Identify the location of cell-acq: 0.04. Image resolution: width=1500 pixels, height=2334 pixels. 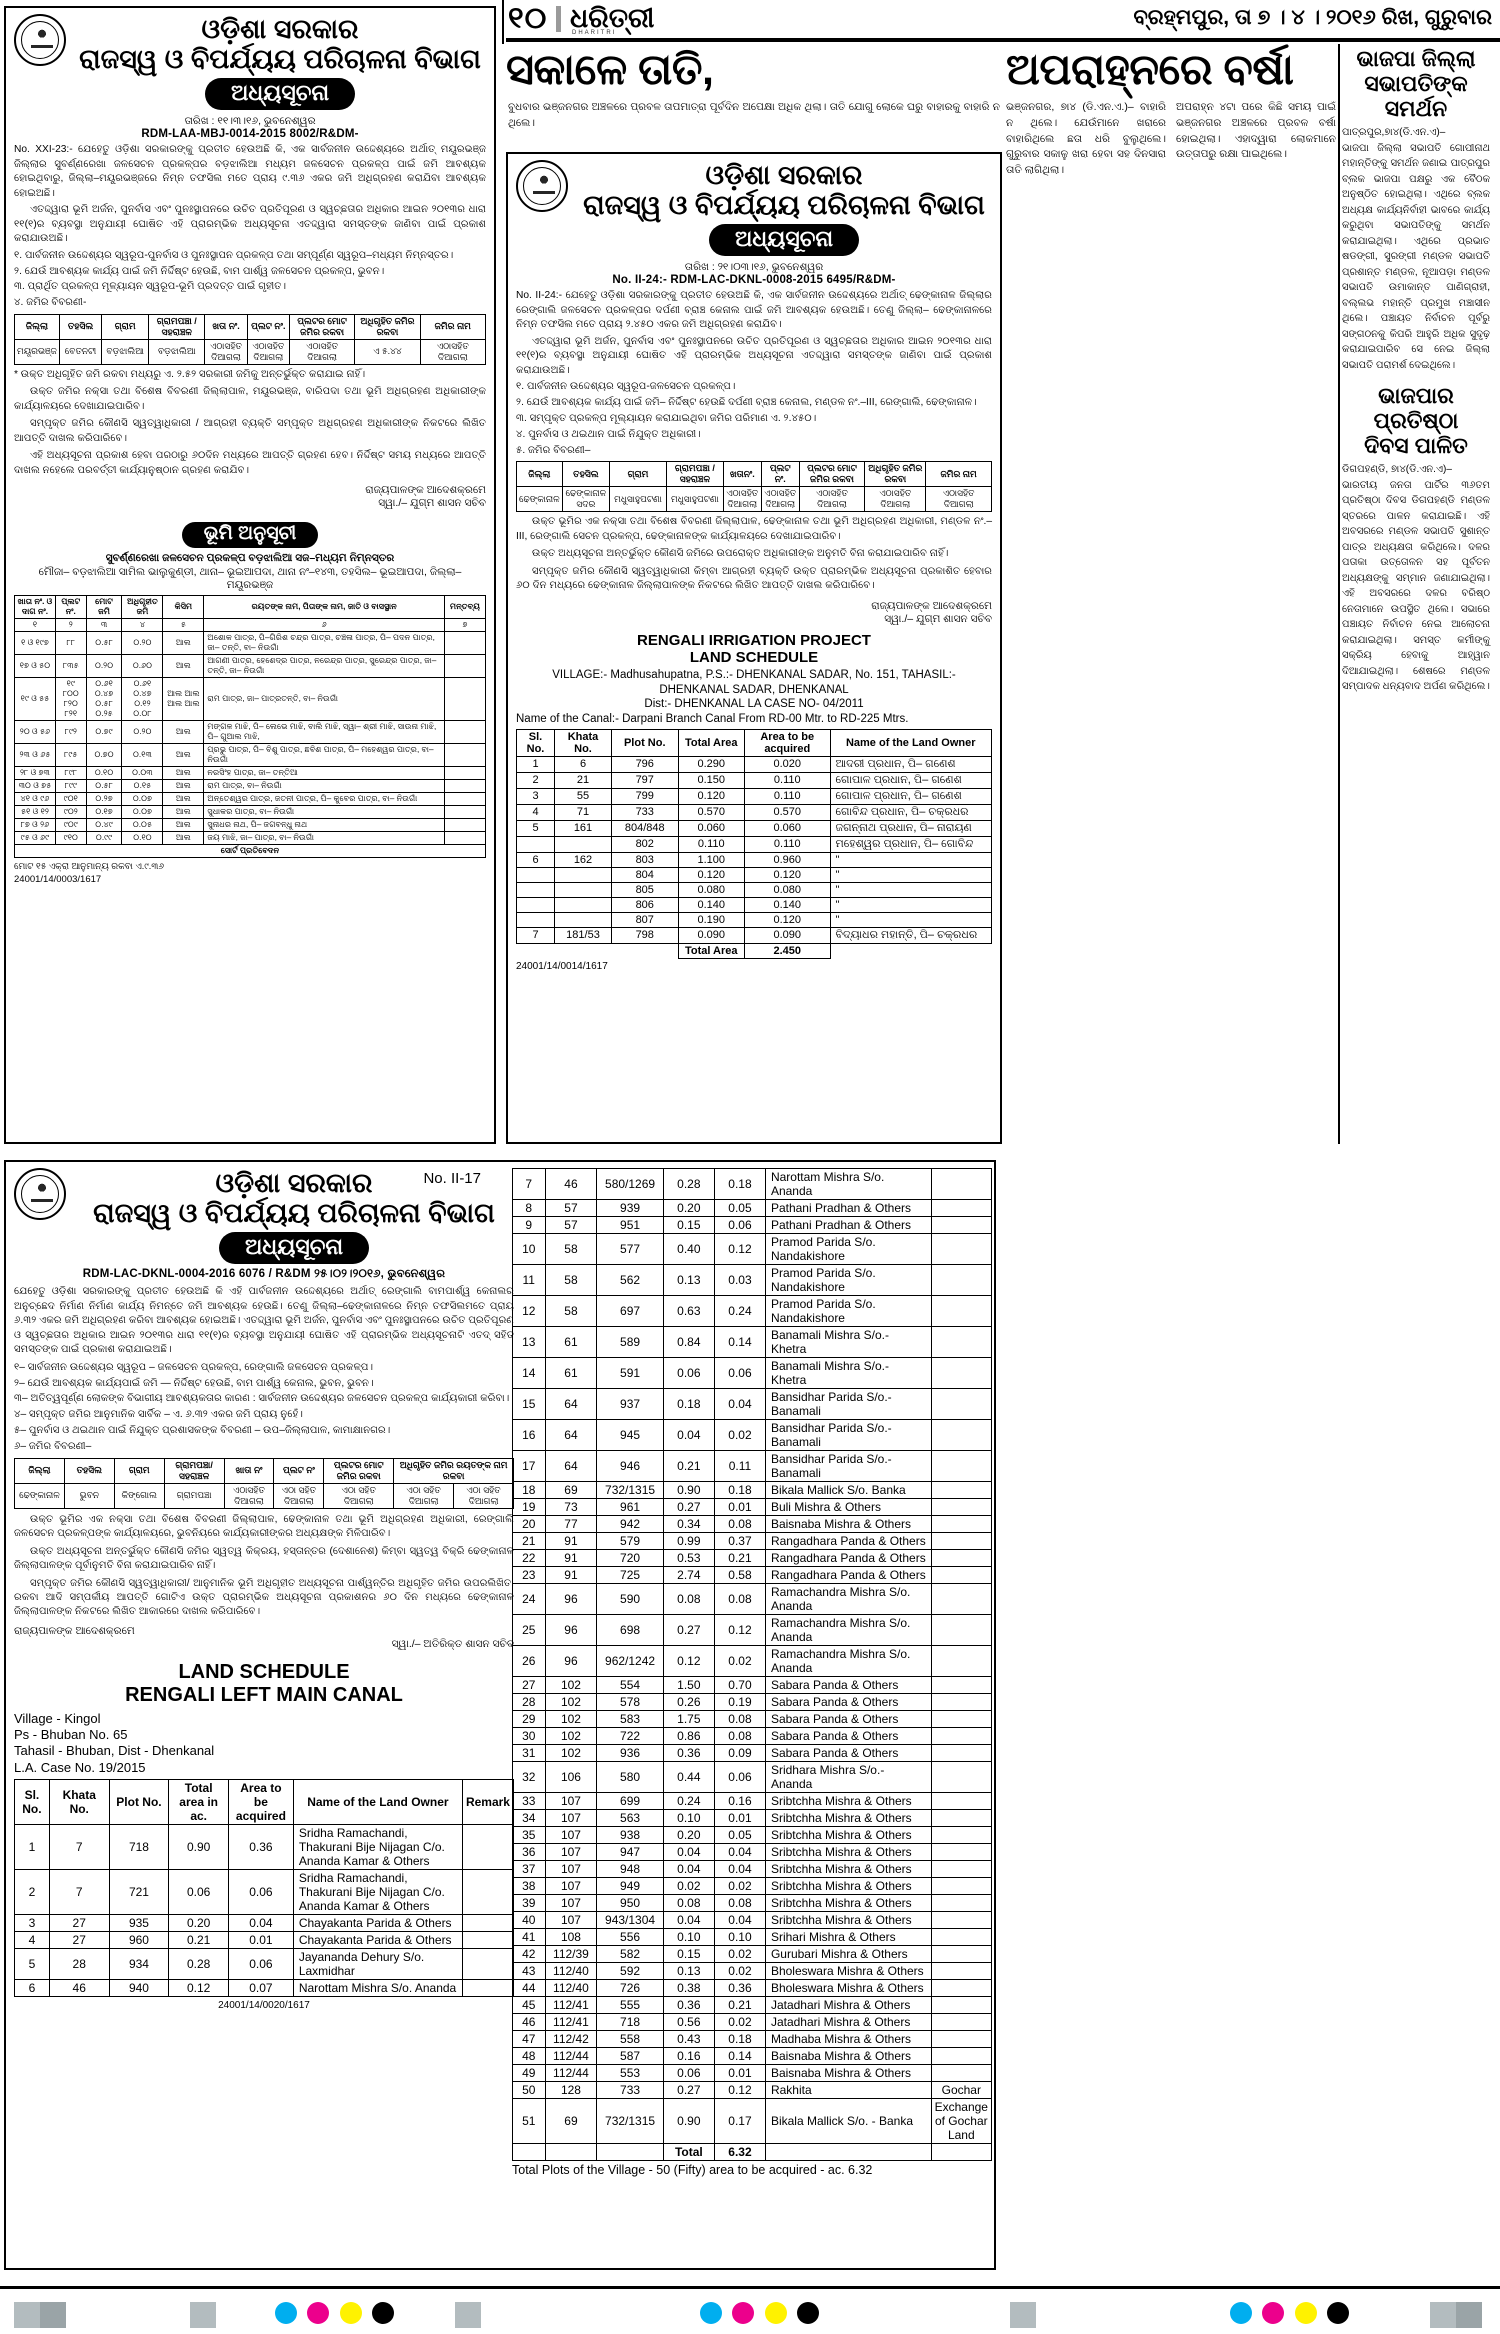
(739, 1869).